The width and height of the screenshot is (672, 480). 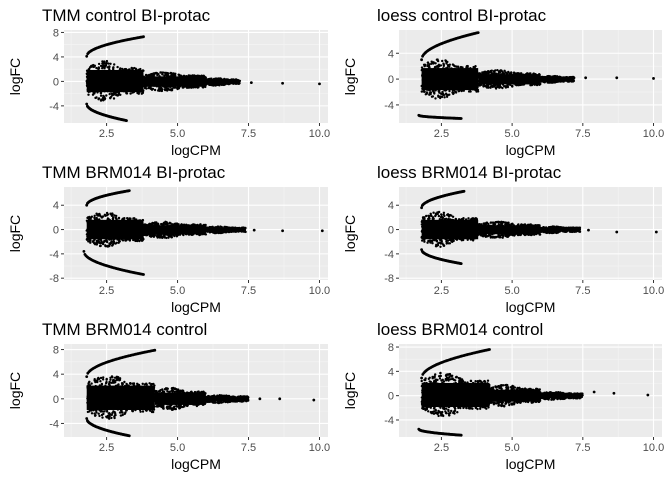 I want to click on panel-title: loess control BI-protac, so click(x=462, y=15).